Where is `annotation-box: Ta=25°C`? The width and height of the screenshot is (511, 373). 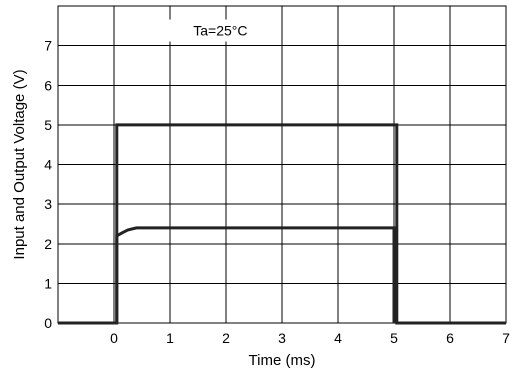 annotation-box: Ta=25°C is located at coordinates (220, 30).